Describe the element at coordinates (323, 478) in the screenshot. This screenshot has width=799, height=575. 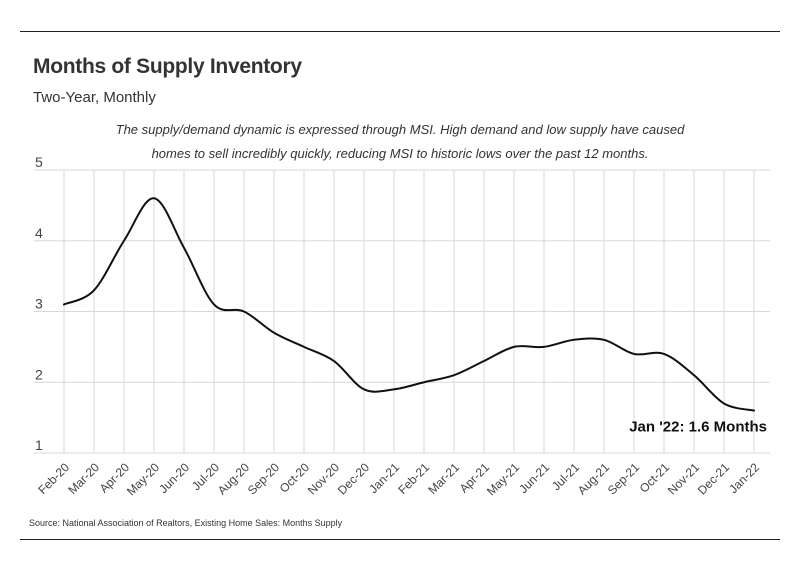
I see `x-tick-label: Nov-20` at that location.